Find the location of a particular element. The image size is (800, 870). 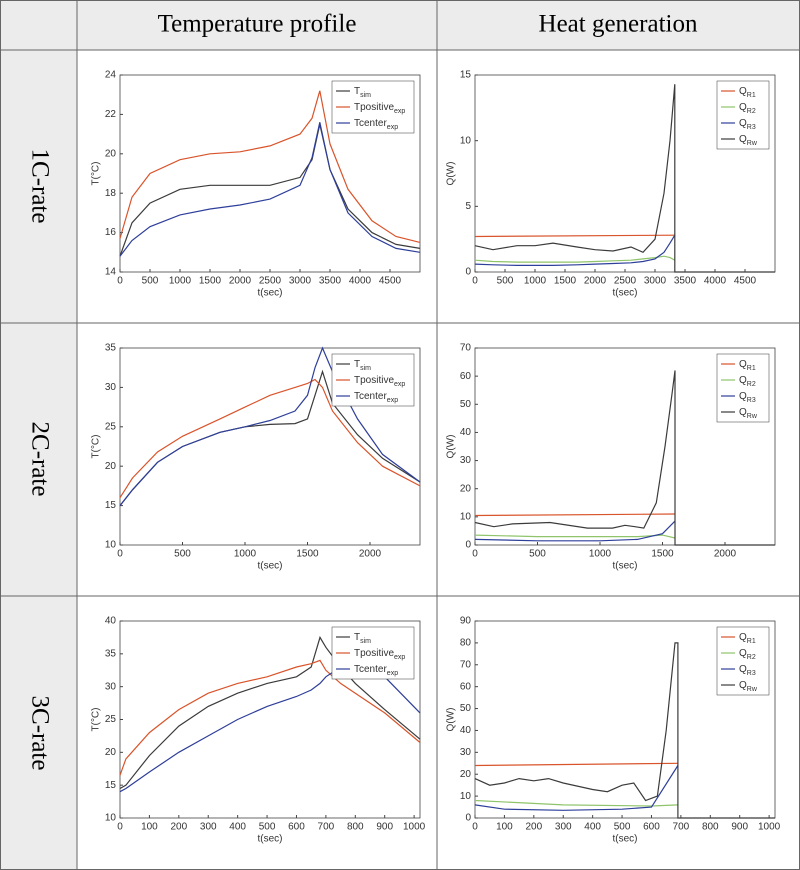

legend-subscript: R1 is located at coordinates (751, 368).